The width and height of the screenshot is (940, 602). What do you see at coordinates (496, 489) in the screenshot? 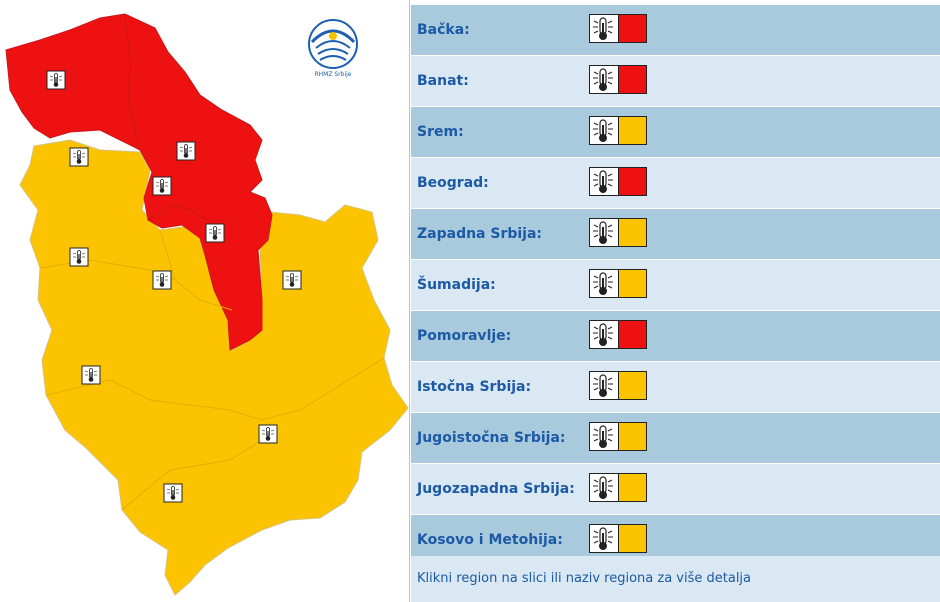
I see `region-label: Jugozapadna Srbija:` at bounding box center [496, 489].